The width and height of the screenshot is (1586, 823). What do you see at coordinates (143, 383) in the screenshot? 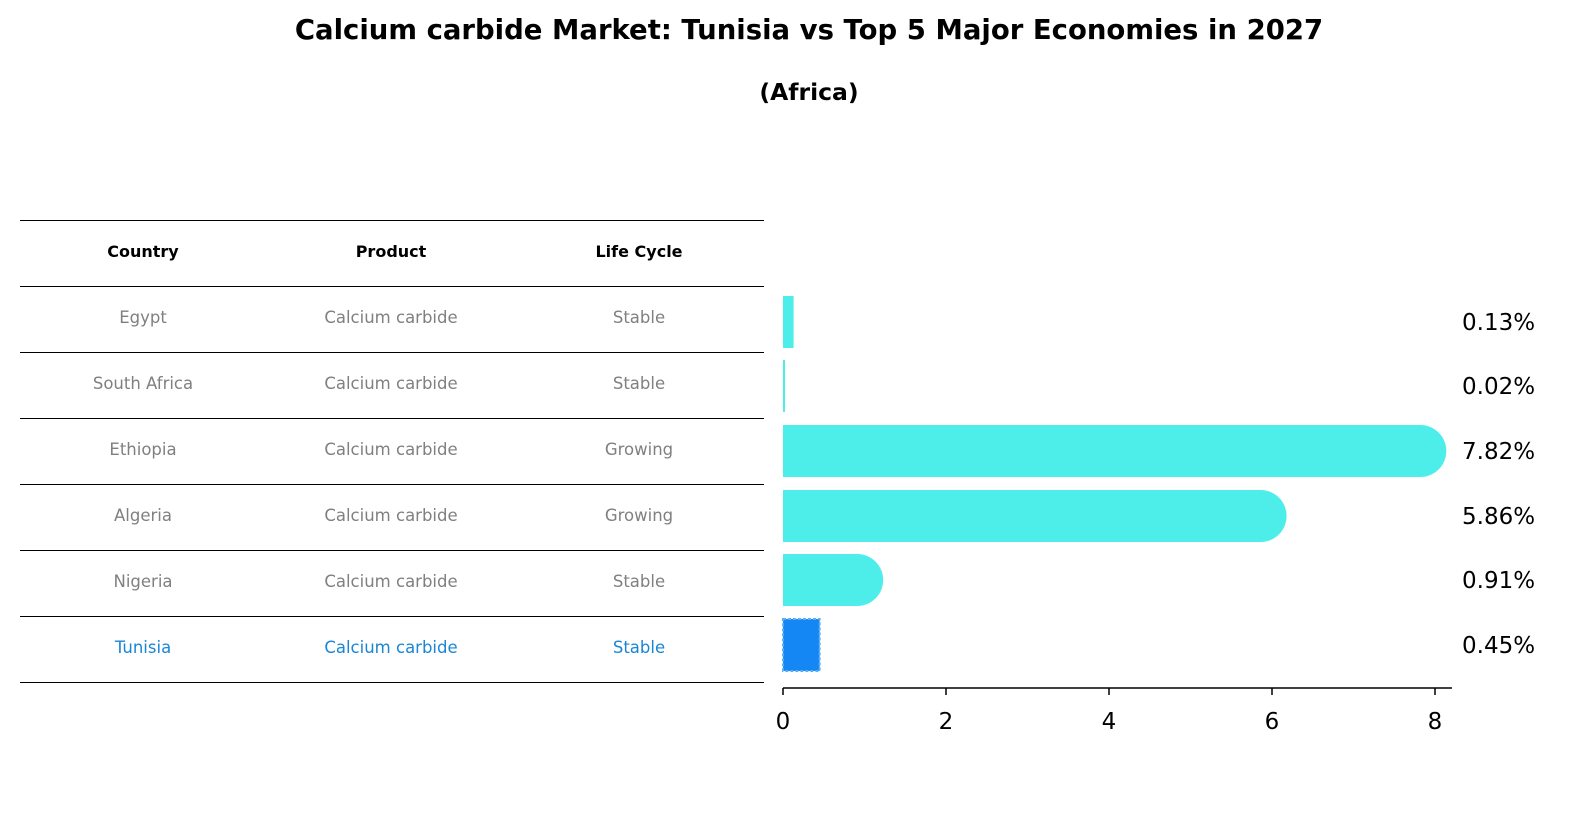
I see `table-cell-country: South Africa` at bounding box center [143, 383].